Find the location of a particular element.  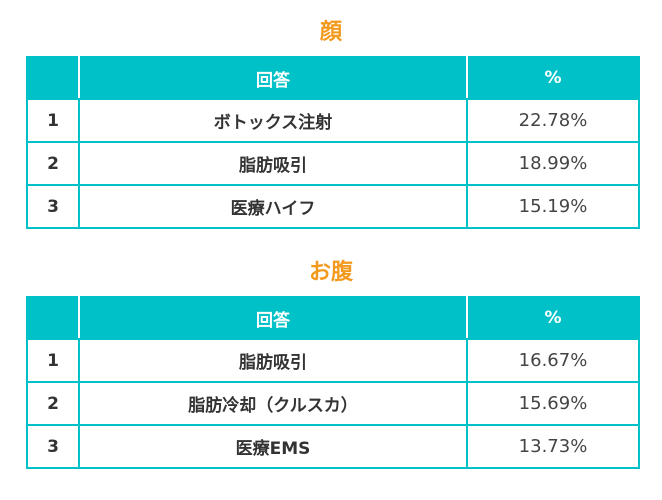

percent-cell: 15.19% is located at coordinates (553, 206).